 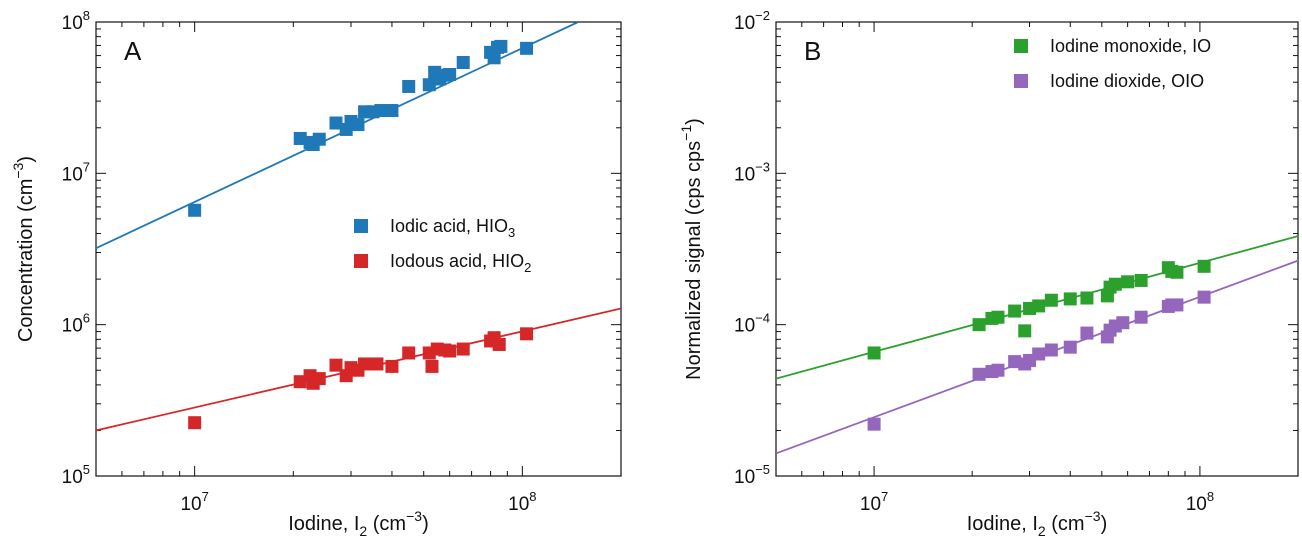 What do you see at coordinates (752, 172) in the screenshot?
I see `y-tick-label: 10⁻³` at bounding box center [752, 172].